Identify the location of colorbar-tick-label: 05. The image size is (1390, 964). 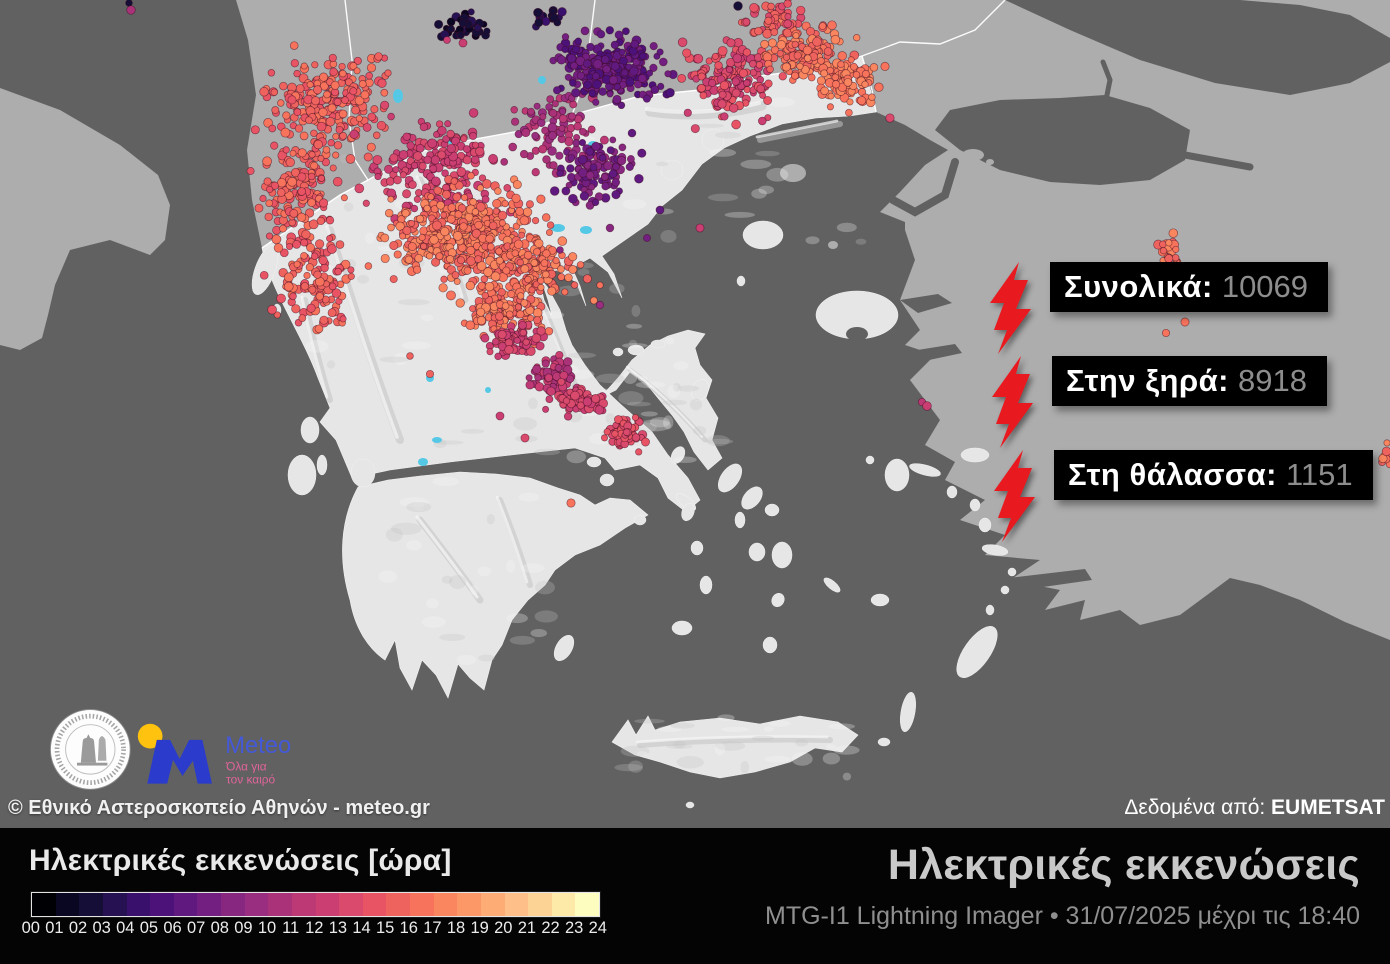
(149, 928).